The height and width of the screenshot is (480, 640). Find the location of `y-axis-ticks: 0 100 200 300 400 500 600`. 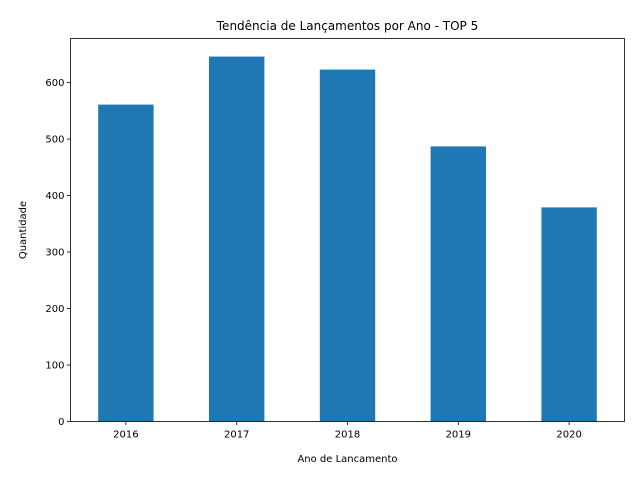

y-axis-ticks: 0 100 200 300 400 500 600 is located at coordinates (58, 253).